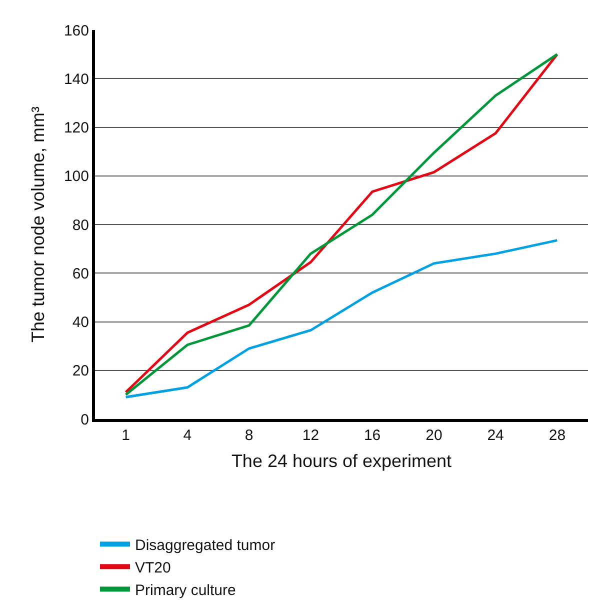 This screenshot has height=611, width=593. I want to click on x-tick-label: 28, so click(557, 435).